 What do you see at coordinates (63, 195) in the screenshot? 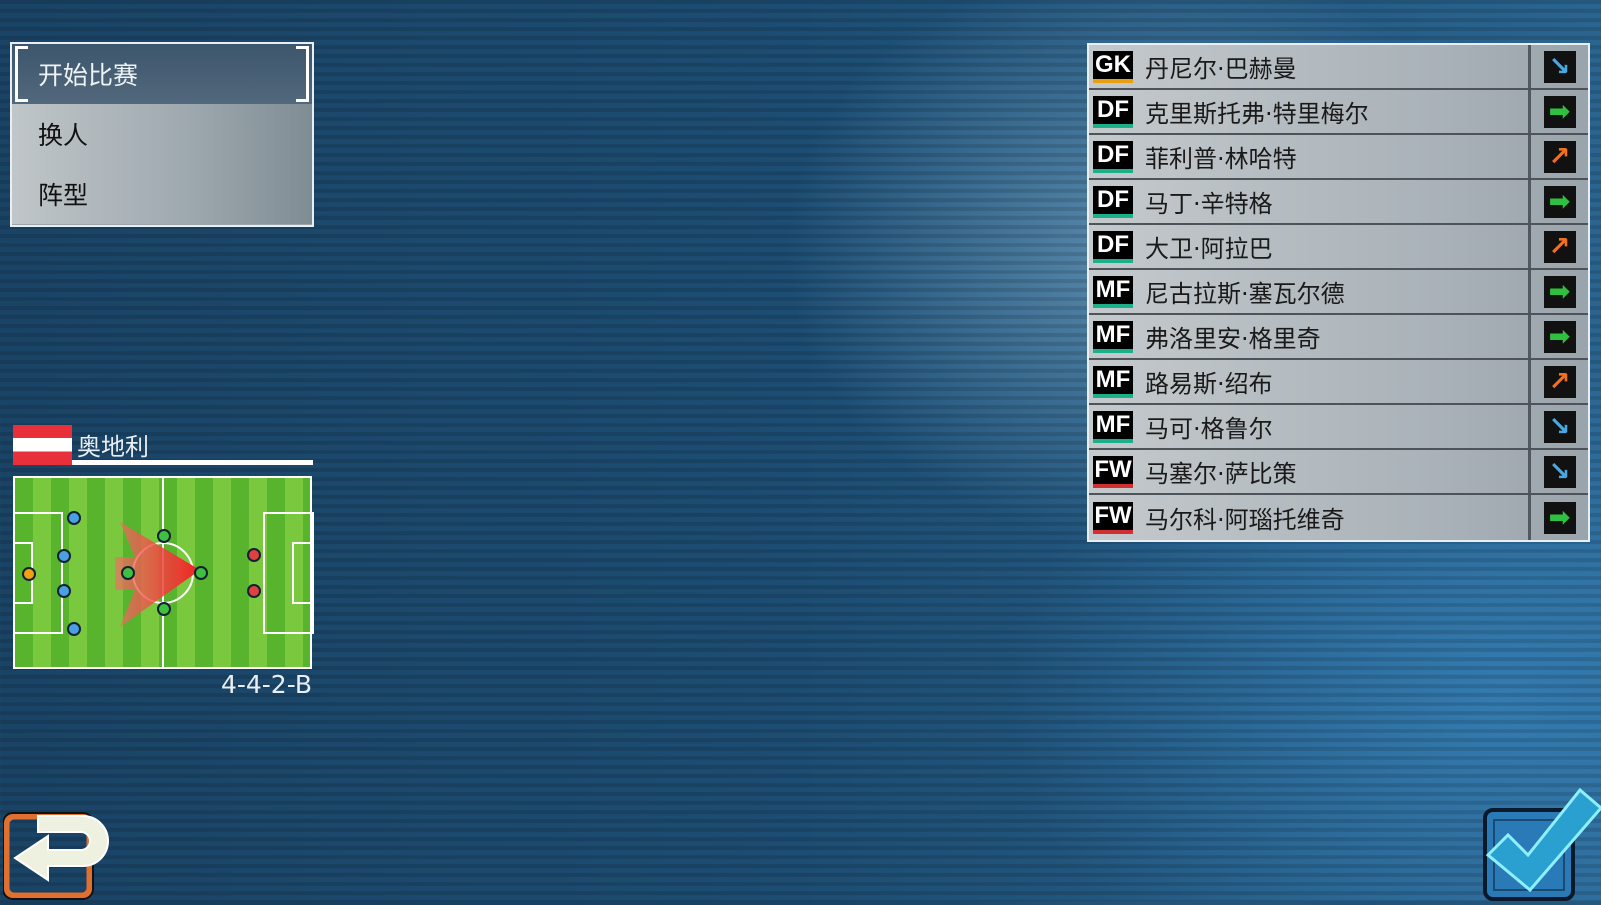
I see `menu-label: 阵型` at bounding box center [63, 195].